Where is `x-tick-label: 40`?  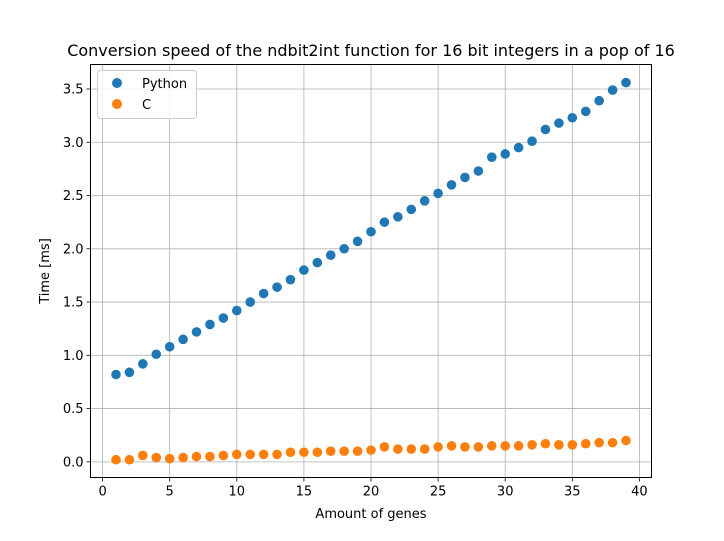
x-tick-label: 40 is located at coordinates (639, 492).